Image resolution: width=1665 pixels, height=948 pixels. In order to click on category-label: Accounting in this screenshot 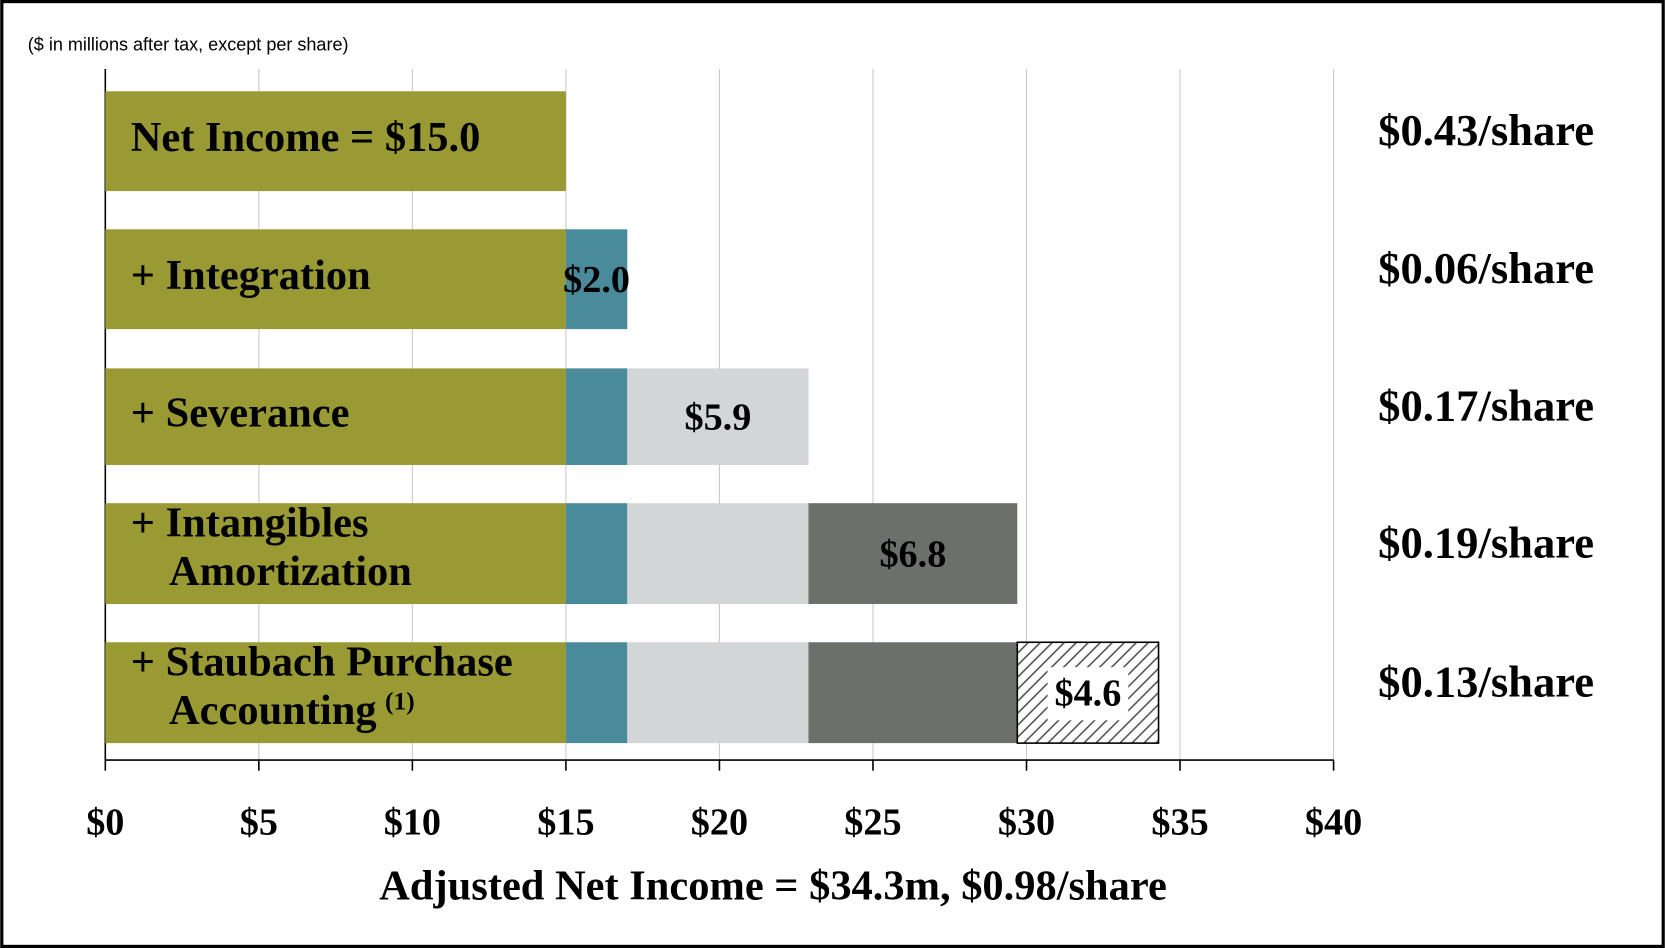, I will do `click(273, 710)`.